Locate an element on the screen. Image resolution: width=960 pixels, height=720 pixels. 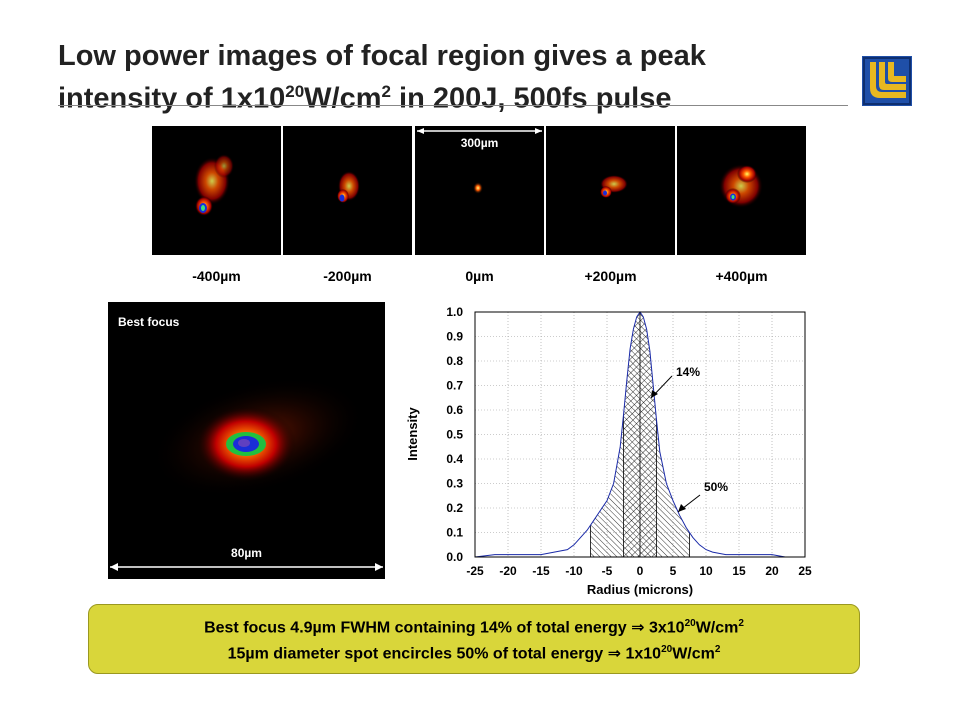
plot-frame is located at coordinates (640, 434).